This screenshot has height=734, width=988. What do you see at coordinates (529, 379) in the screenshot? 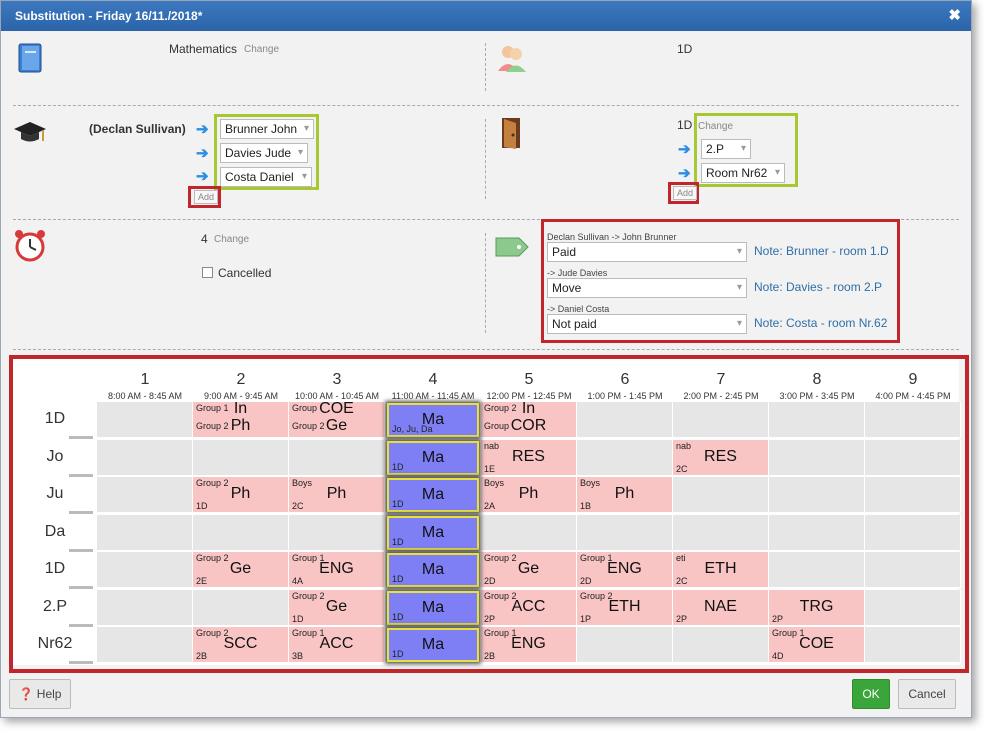
I see `period-number: 5` at bounding box center [529, 379].